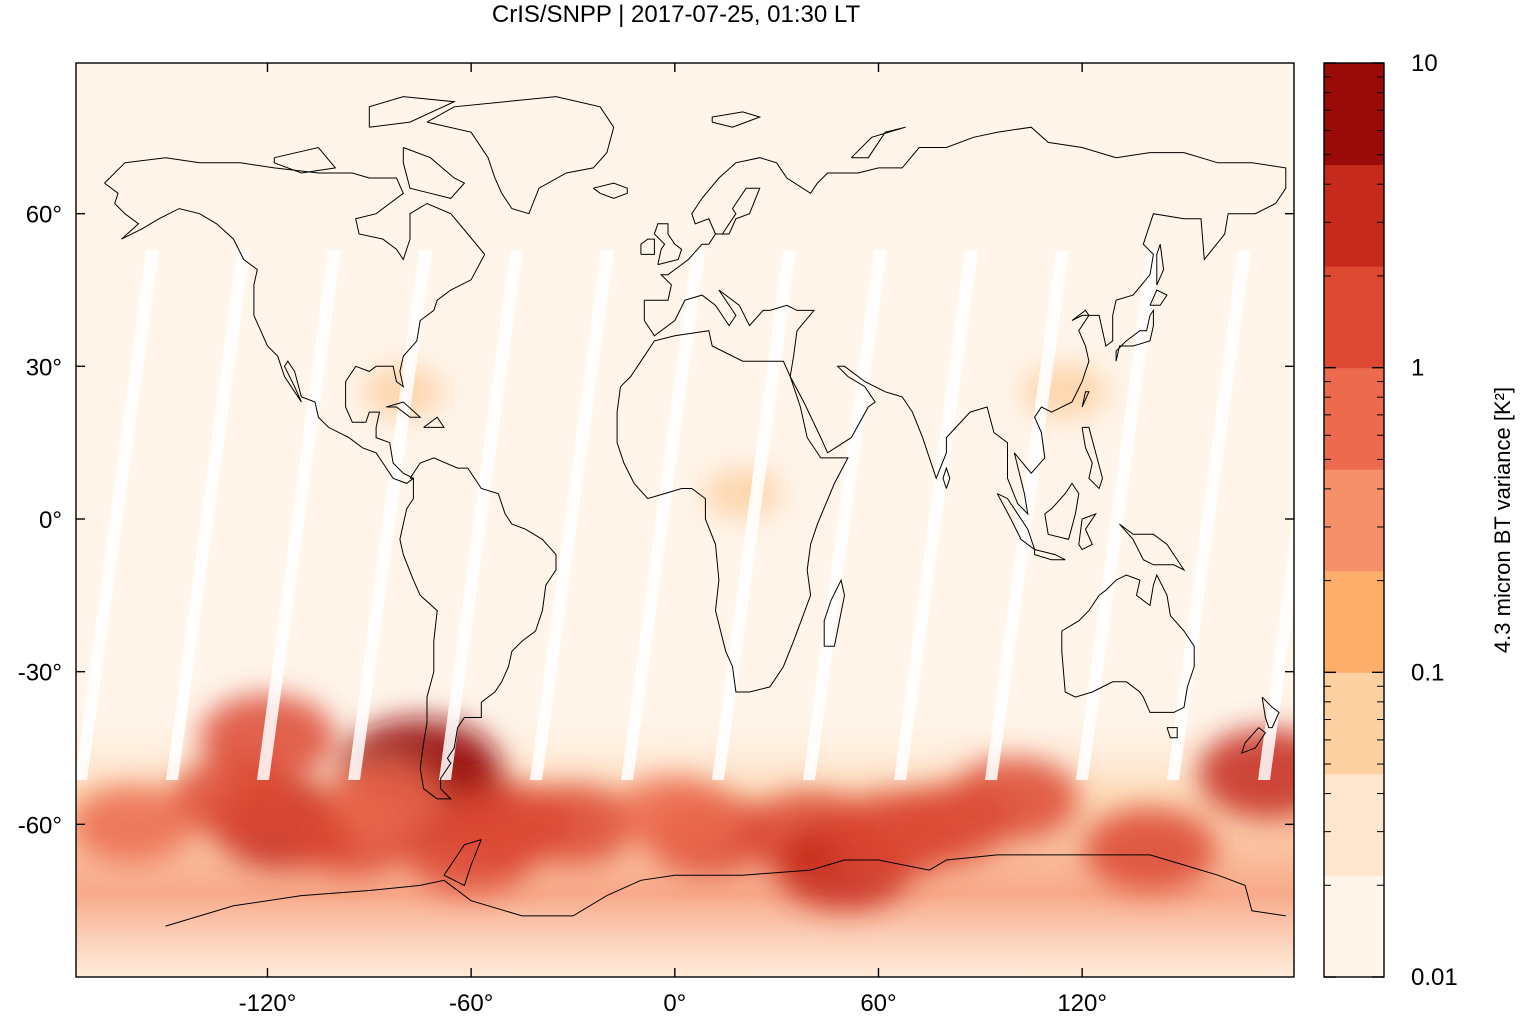 This screenshot has height=1020, width=1522. Describe the element at coordinates (434, 422) in the screenshot. I see `coastline-hispaniola` at that location.